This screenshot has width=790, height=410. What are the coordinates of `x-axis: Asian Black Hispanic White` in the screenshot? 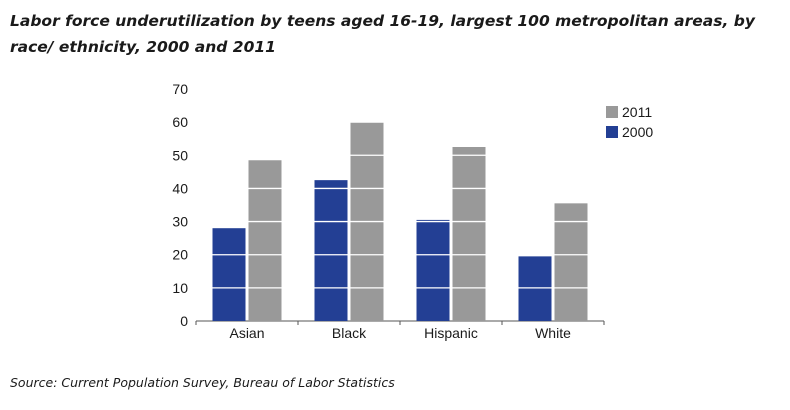 It's located at (400, 330).